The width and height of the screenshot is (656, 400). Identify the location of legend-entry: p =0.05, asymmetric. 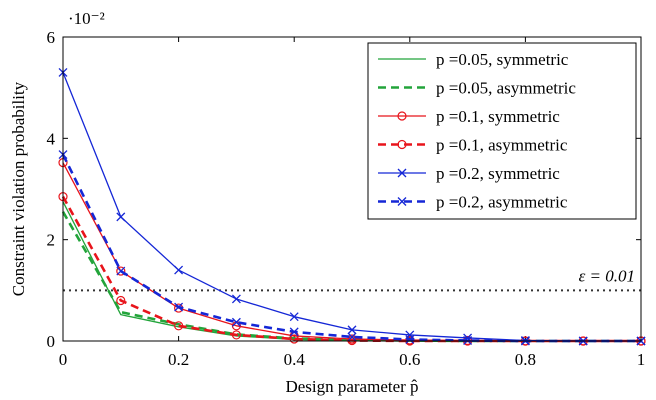
(477, 88).